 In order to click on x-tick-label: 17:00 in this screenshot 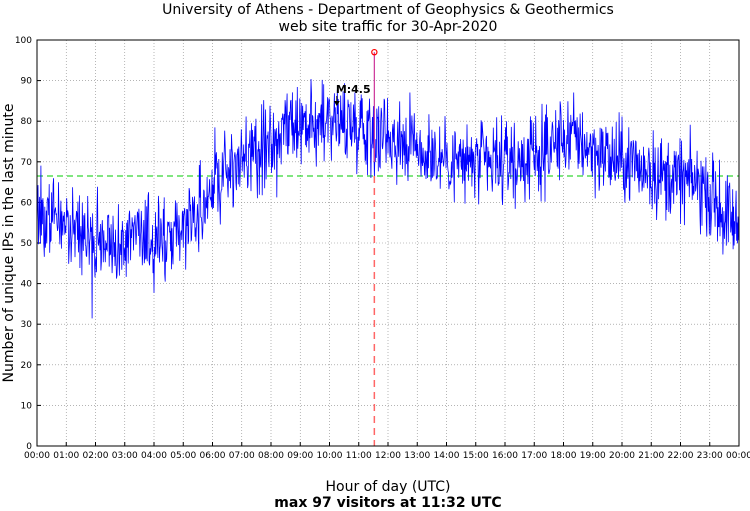, I will do `click(534, 456)`.